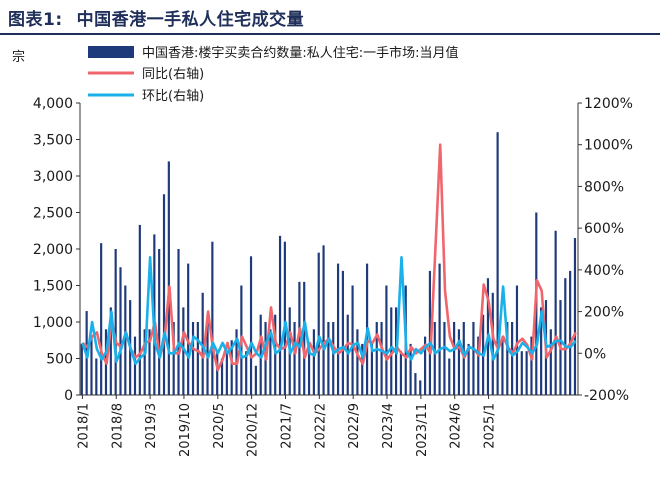  Describe the element at coordinates (53, 141) in the screenshot. I see `left-tick-label: 3,500` at that location.